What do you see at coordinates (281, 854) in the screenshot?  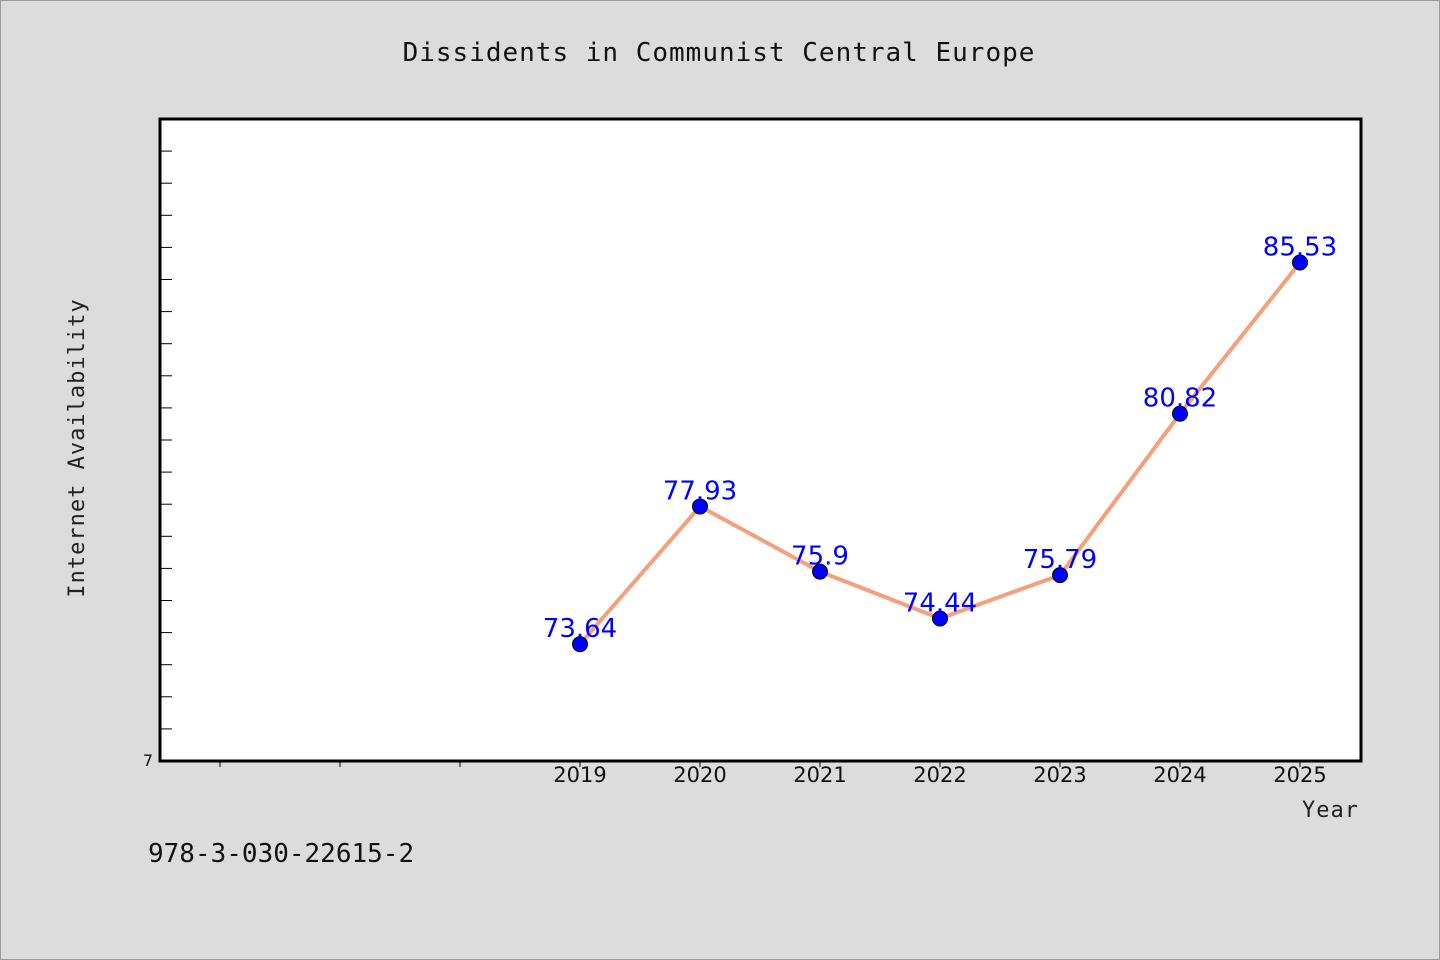 I see `isbn-label: 978-3-030-22615-2` at bounding box center [281, 854].